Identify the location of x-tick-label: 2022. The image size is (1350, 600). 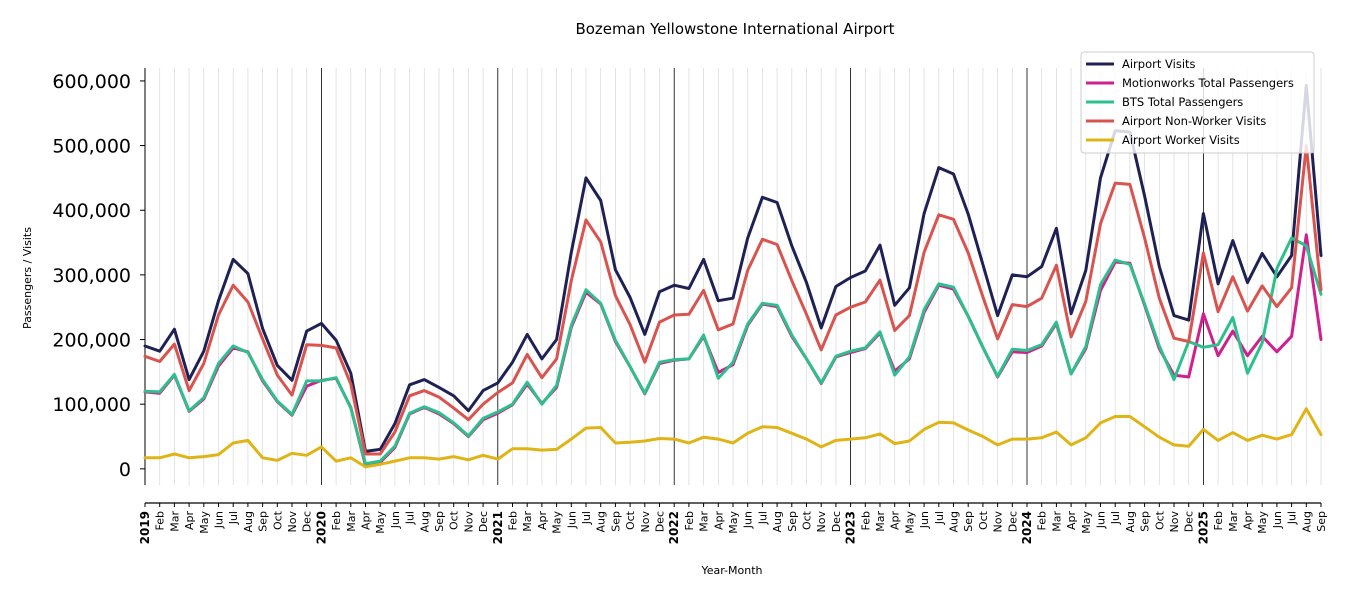
(674, 527).